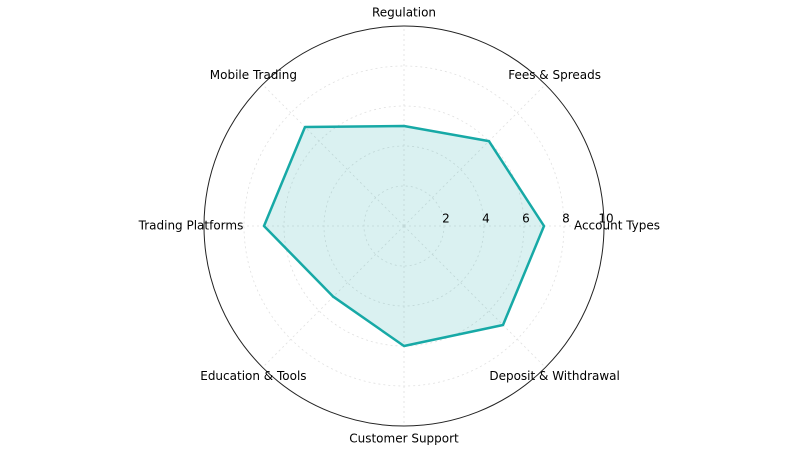 Image resolution: width=800 pixels, height=450 pixels. Describe the element at coordinates (446, 219) in the screenshot. I see `r-tick-label: 2` at that location.